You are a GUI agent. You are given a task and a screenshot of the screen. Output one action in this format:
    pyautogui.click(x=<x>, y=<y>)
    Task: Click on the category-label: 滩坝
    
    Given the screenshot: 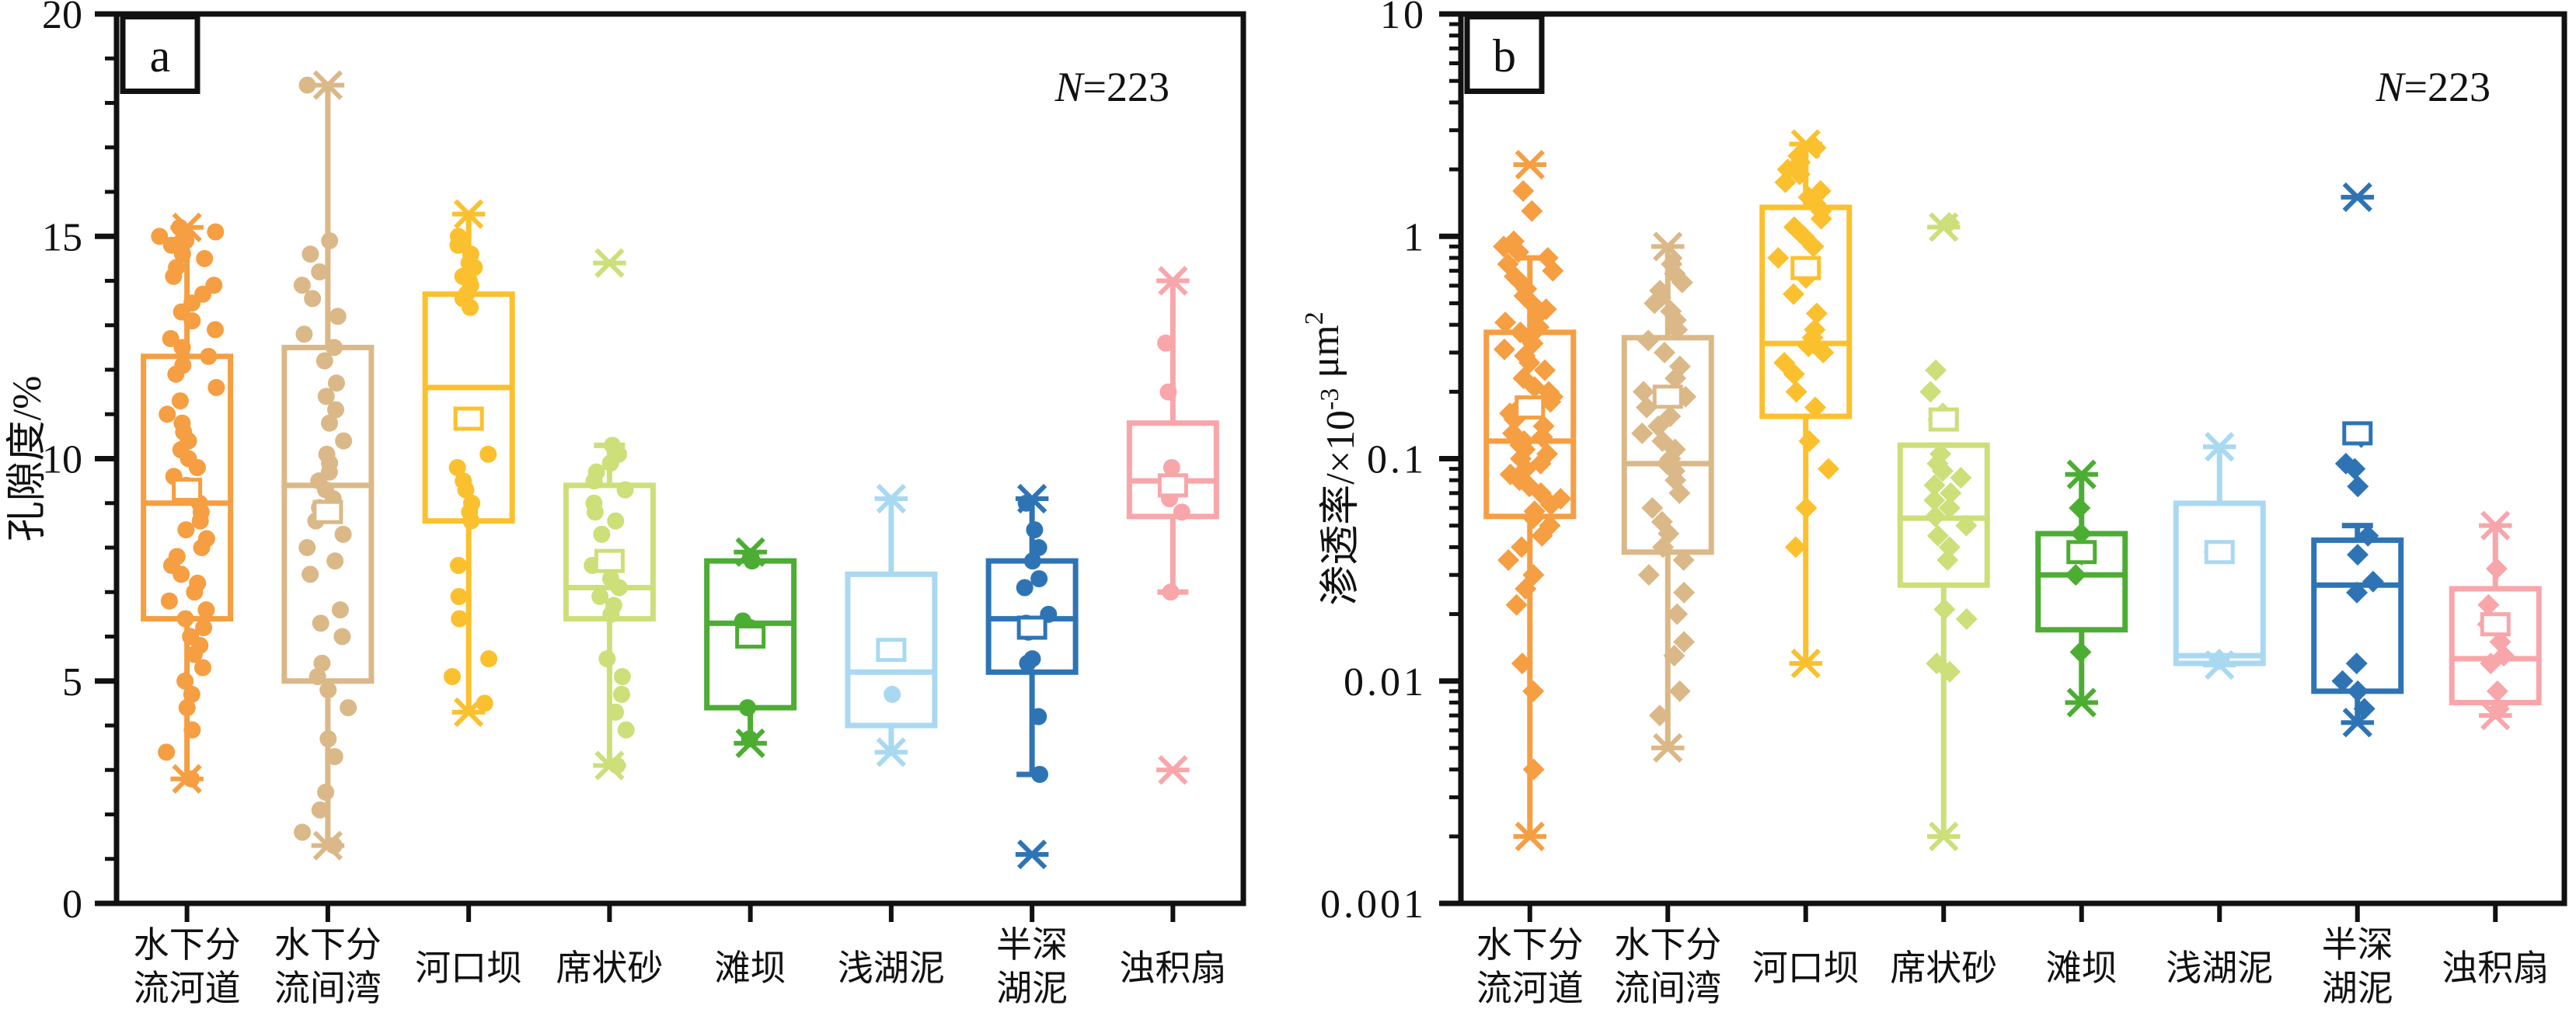 What is the action you would take?
    pyautogui.click(x=750, y=968)
    